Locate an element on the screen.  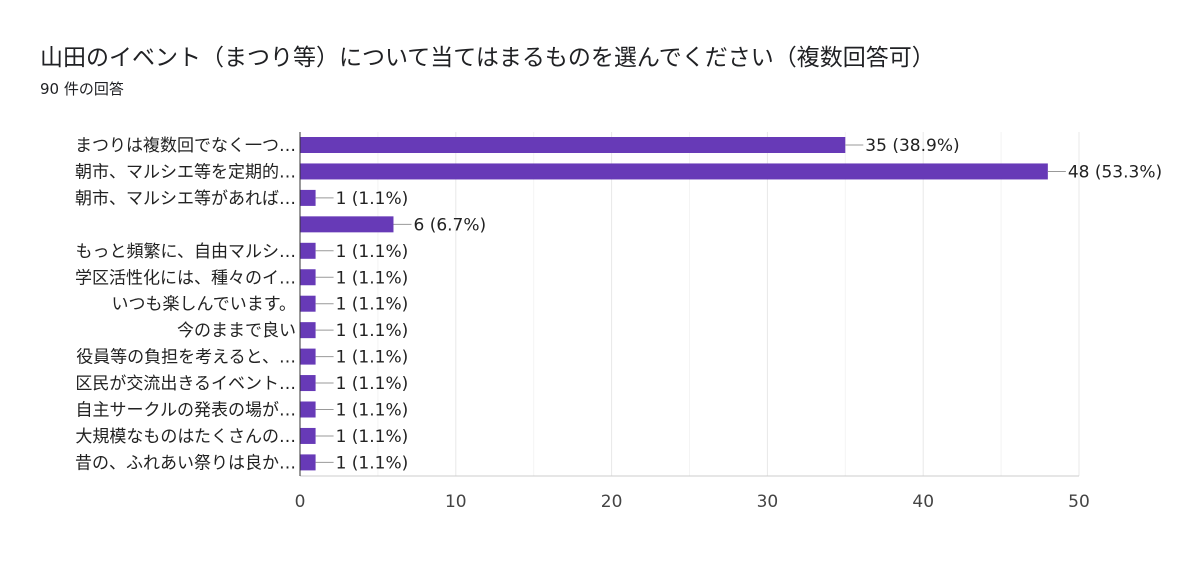
x-tick-label: 30 is located at coordinates (768, 502).